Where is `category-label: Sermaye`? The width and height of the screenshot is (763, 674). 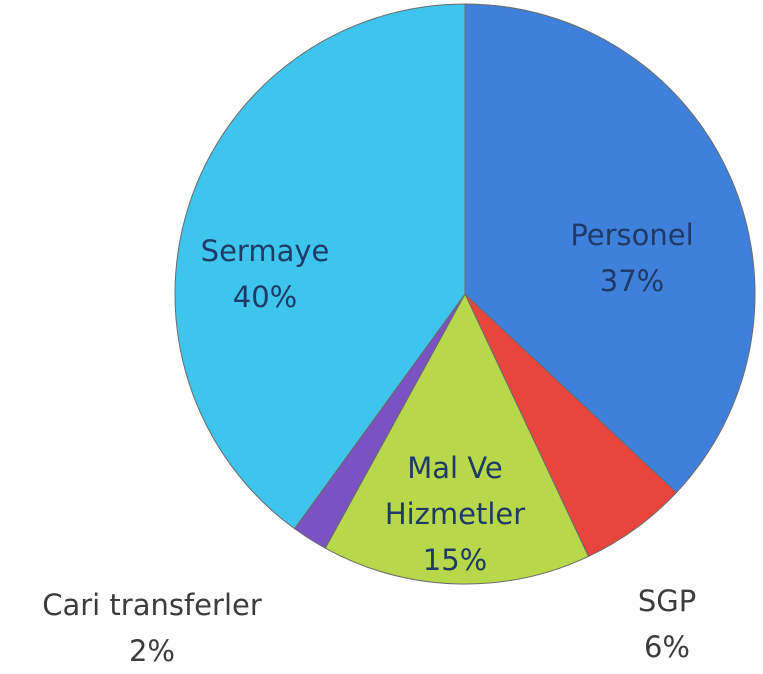 category-label: Sermaye is located at coordinates (265, 251).